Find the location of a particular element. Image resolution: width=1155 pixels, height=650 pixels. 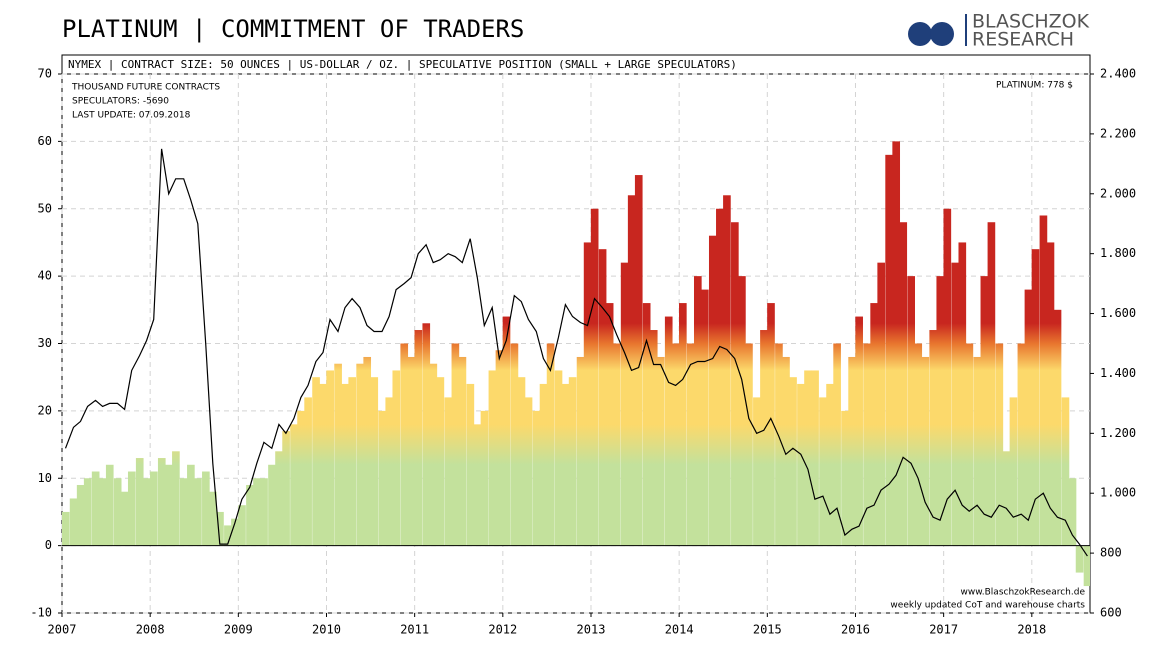

x-tick-label: 2013 is located at coordinates (591, 630).